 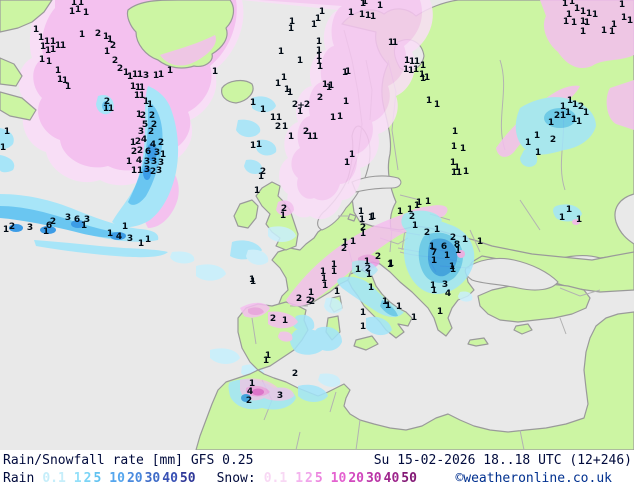 I want to click on snow-scale-value: 1, so click(x=299, y=478).